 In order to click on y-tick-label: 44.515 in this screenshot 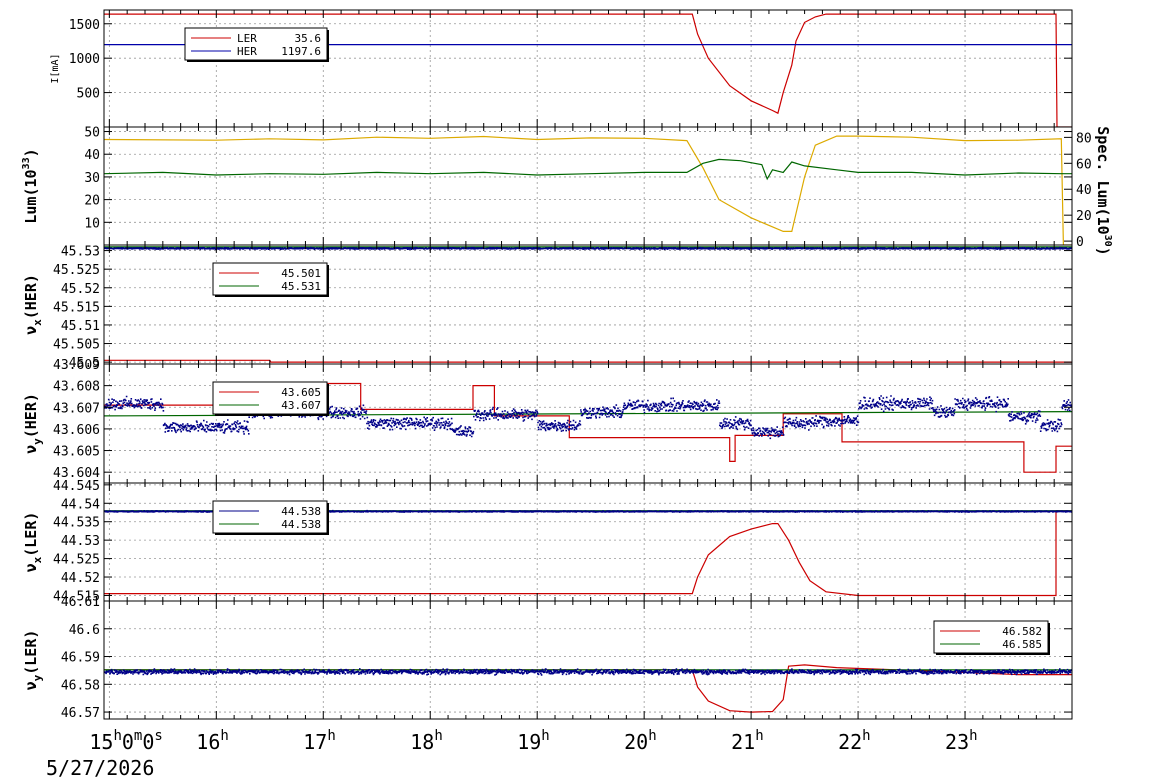, I will do `click(76, 596)`.